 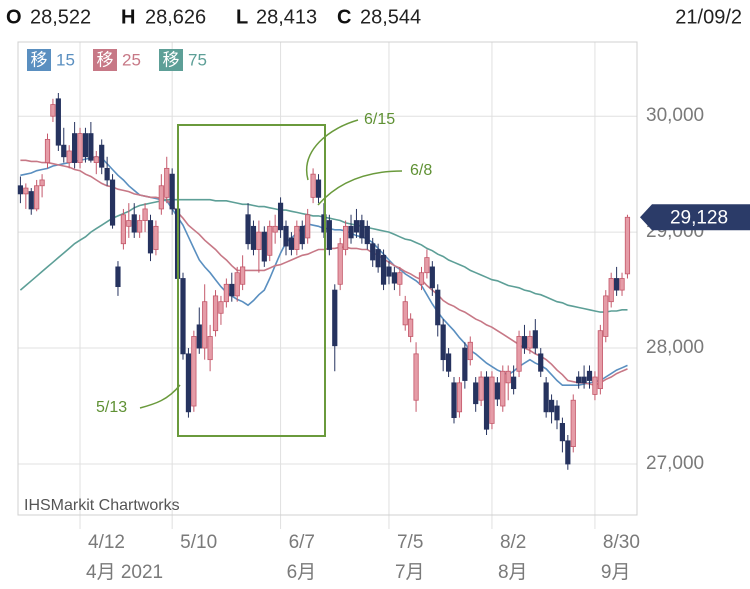 What do you see at coordinates (675, 115) in the screenshot?
I see `y-tick-label: 30,000` at bounding box center [675, 115].